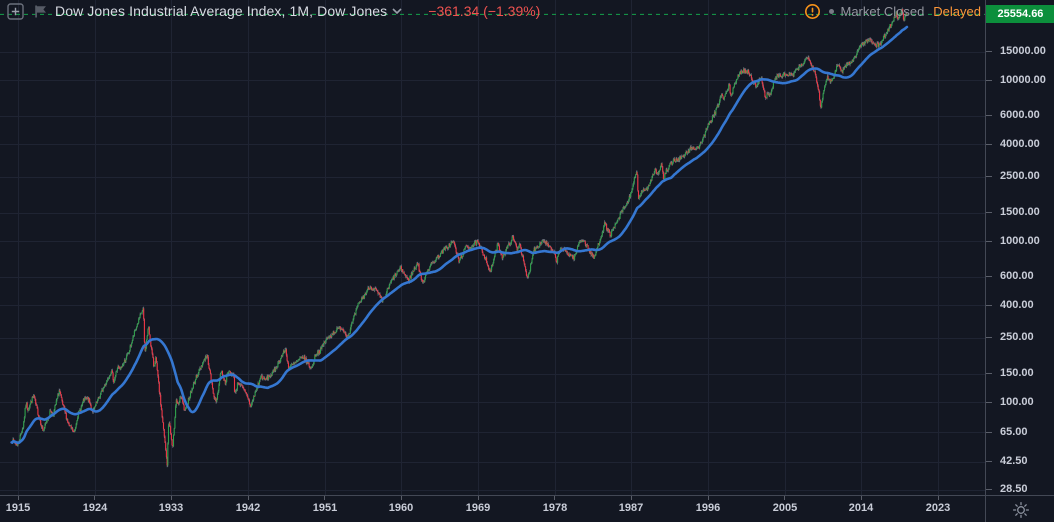 This screenshot has height=522, width=1054. What do you see at coordinates (938, 508) in the screenshot?
I see `time-tick-label: 2023` at bounding box center [938, 508].